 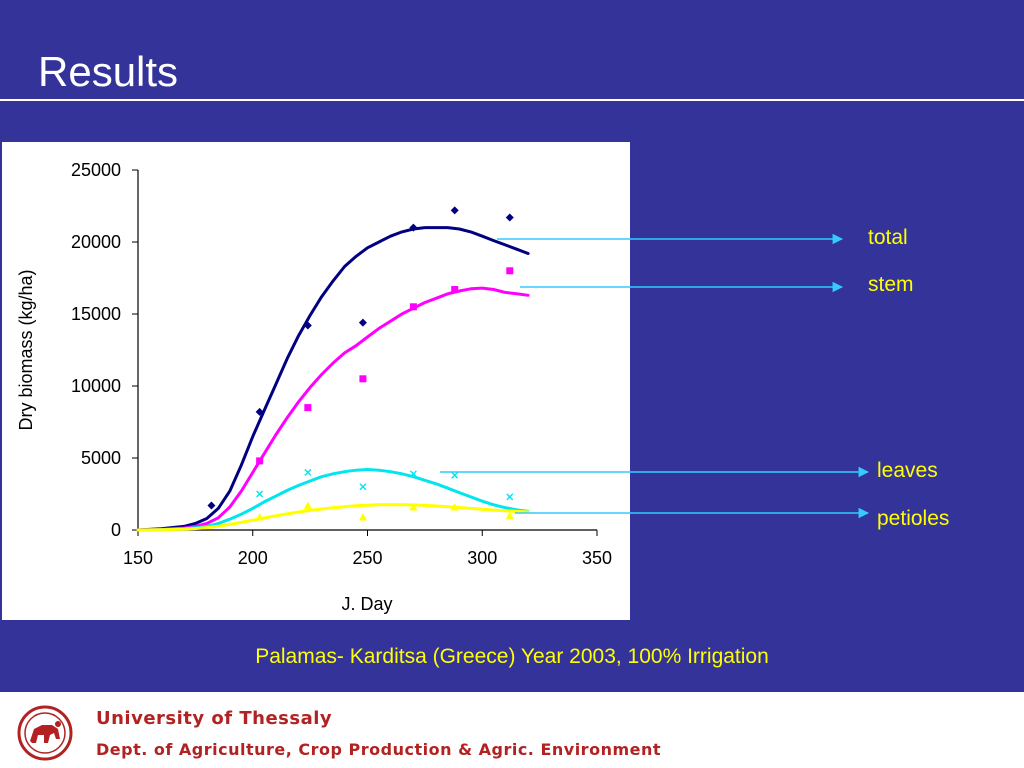 What do you see at coordinates (366, 604) in the screenshot?
I see `x-axis-title: J. Day` at bounding box center [366, 604].